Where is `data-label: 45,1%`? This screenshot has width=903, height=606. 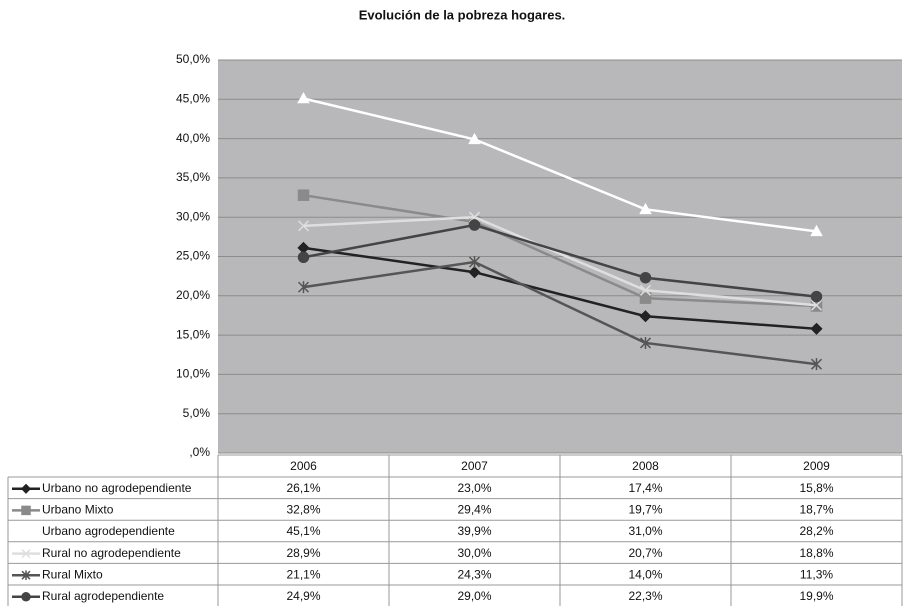
data-label: 45,1% is located at coordinates (303, 531).